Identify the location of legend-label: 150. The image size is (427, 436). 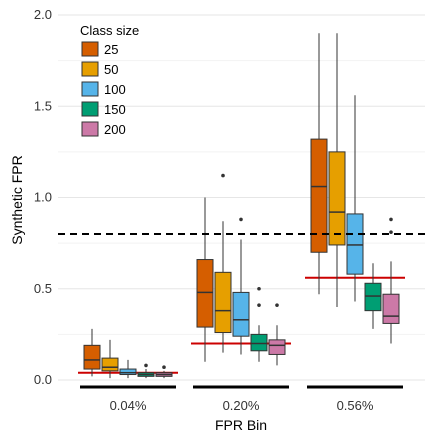
(115, 109).